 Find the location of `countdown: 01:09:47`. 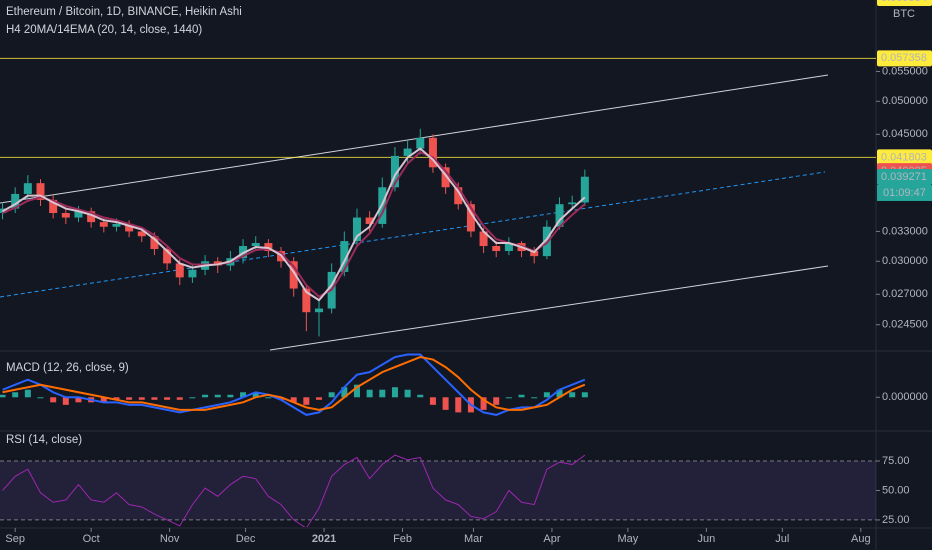

countdown: 01:09:47 is located at coordinates (904, 193).